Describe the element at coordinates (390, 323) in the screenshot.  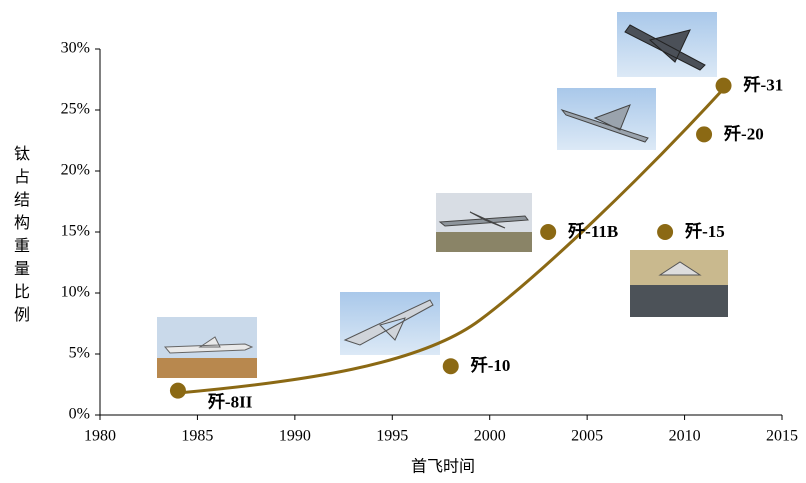
I see `photo-j10` at that location.